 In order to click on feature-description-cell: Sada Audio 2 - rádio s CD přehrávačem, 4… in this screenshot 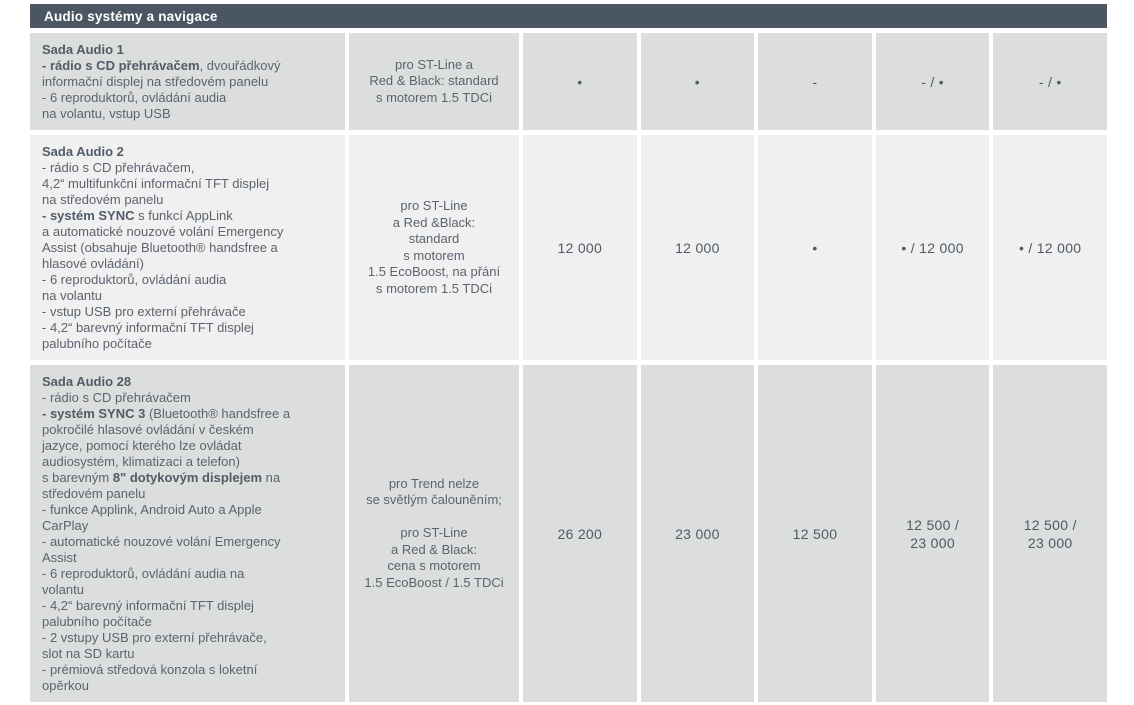, I will do `click(187, 247)`.